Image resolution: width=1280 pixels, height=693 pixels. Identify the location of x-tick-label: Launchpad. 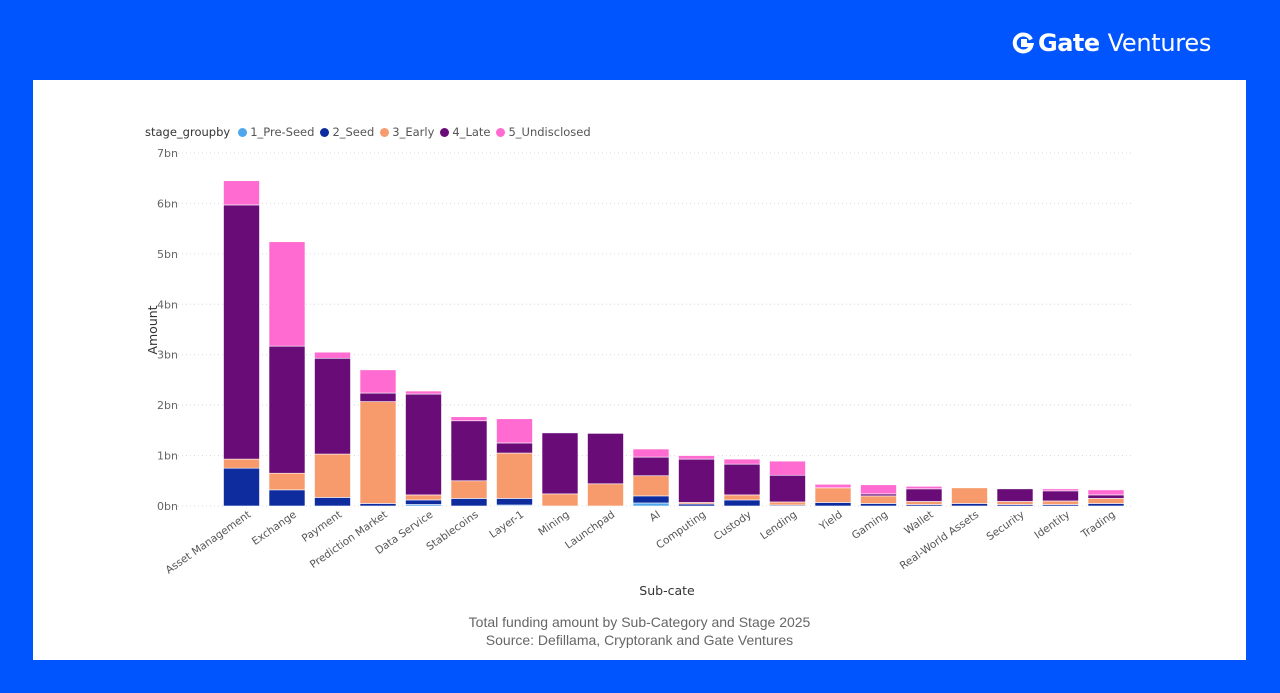
(590, 530).